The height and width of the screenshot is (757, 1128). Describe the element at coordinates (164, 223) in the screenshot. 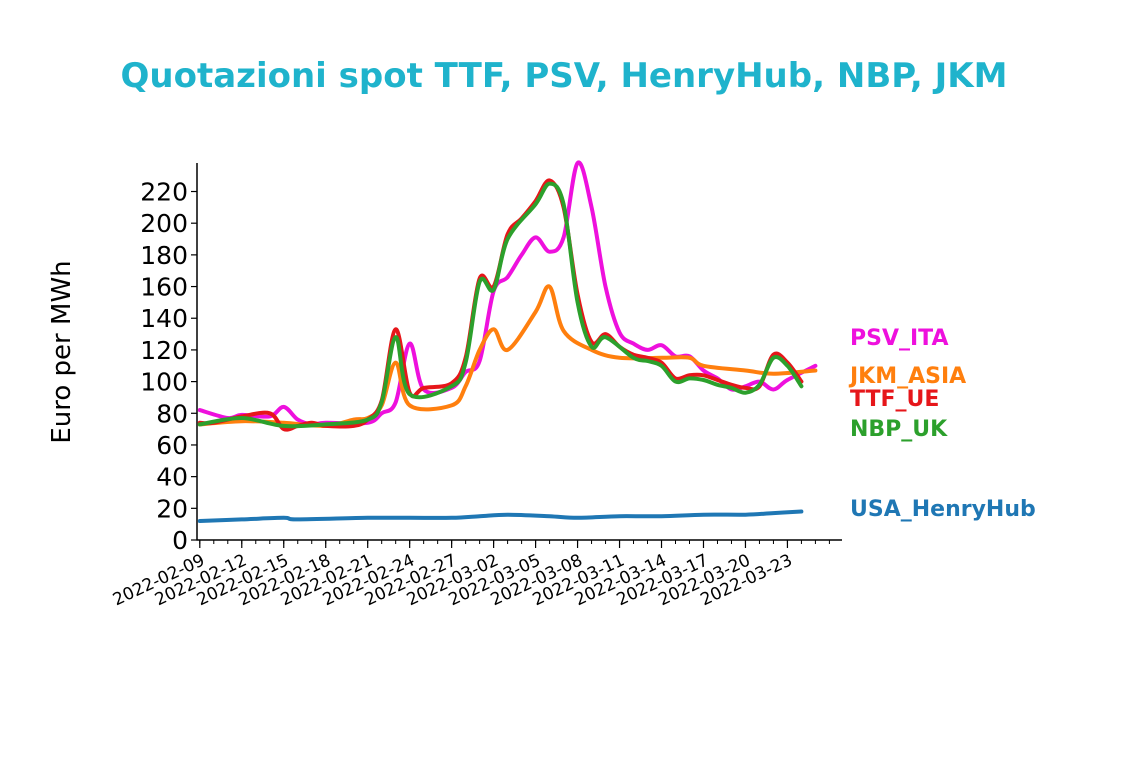

I see `y-tick-label: 200` at that location.